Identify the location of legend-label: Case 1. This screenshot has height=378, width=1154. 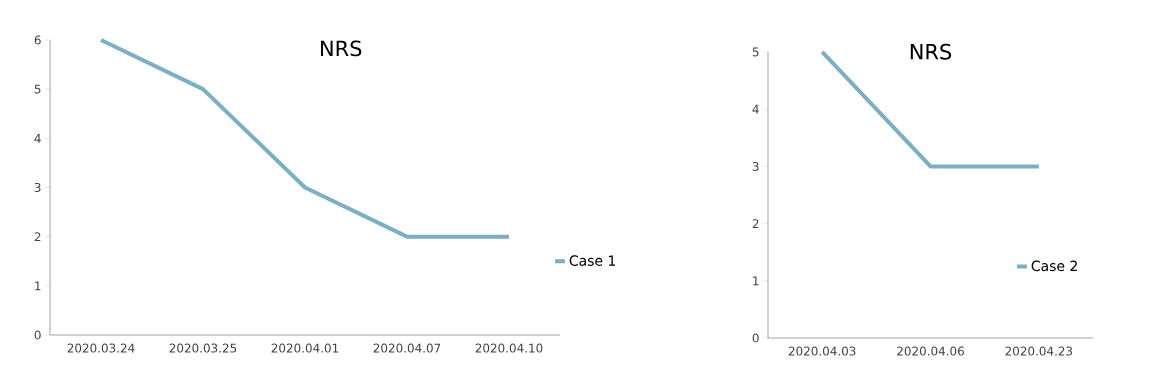
(592, 260).